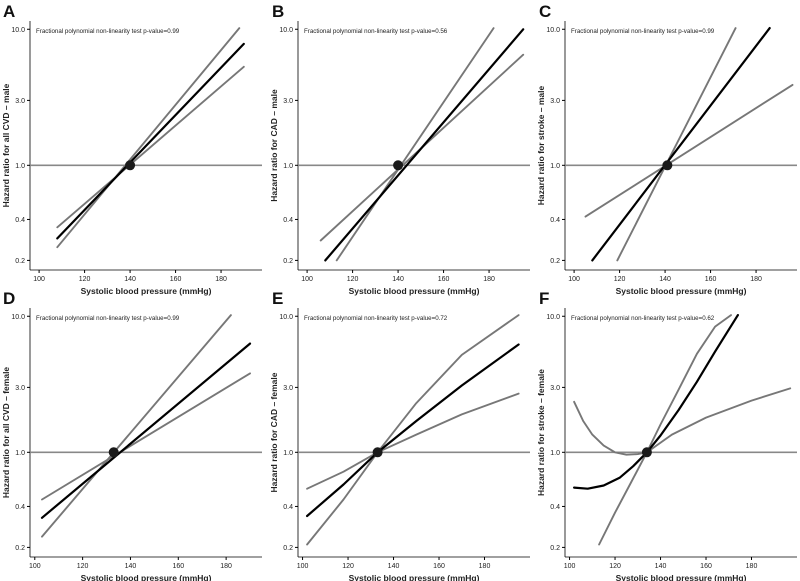 The height and width of the screenshot is (581, 800). I want to click on panel-label: D, so click(9, 298).